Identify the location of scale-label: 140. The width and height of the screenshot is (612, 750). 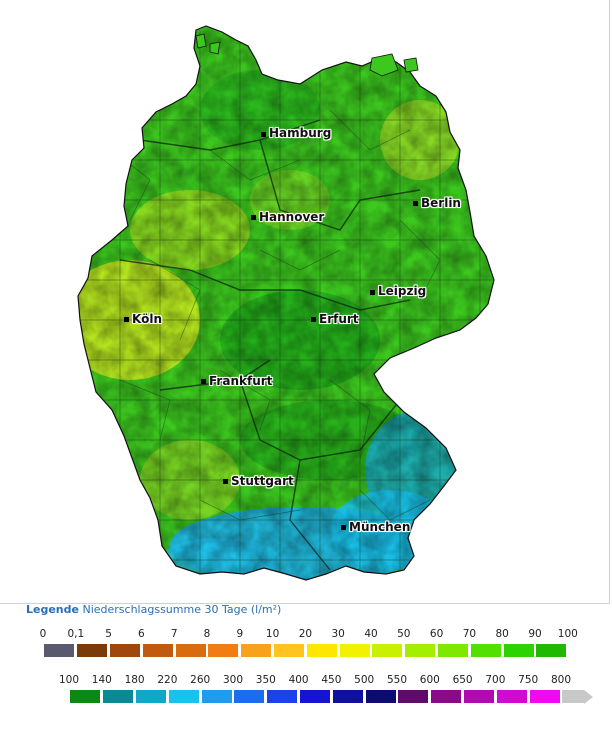
(101, 680).